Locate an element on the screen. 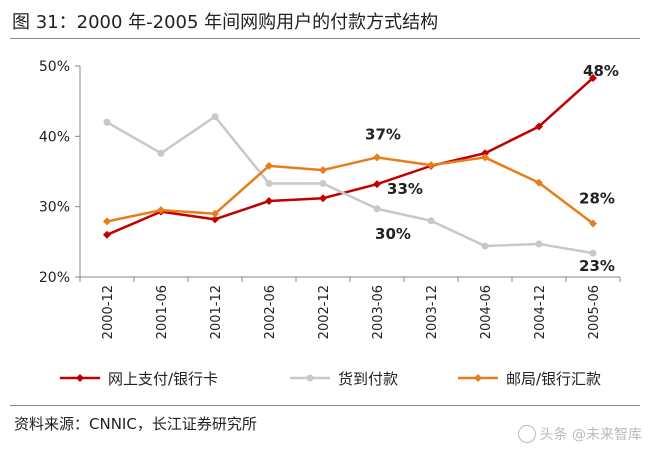 Image resolution: width=650 pixels, height=450 pixels. y-tick-label: 30% is located at coordinates (54, 208).